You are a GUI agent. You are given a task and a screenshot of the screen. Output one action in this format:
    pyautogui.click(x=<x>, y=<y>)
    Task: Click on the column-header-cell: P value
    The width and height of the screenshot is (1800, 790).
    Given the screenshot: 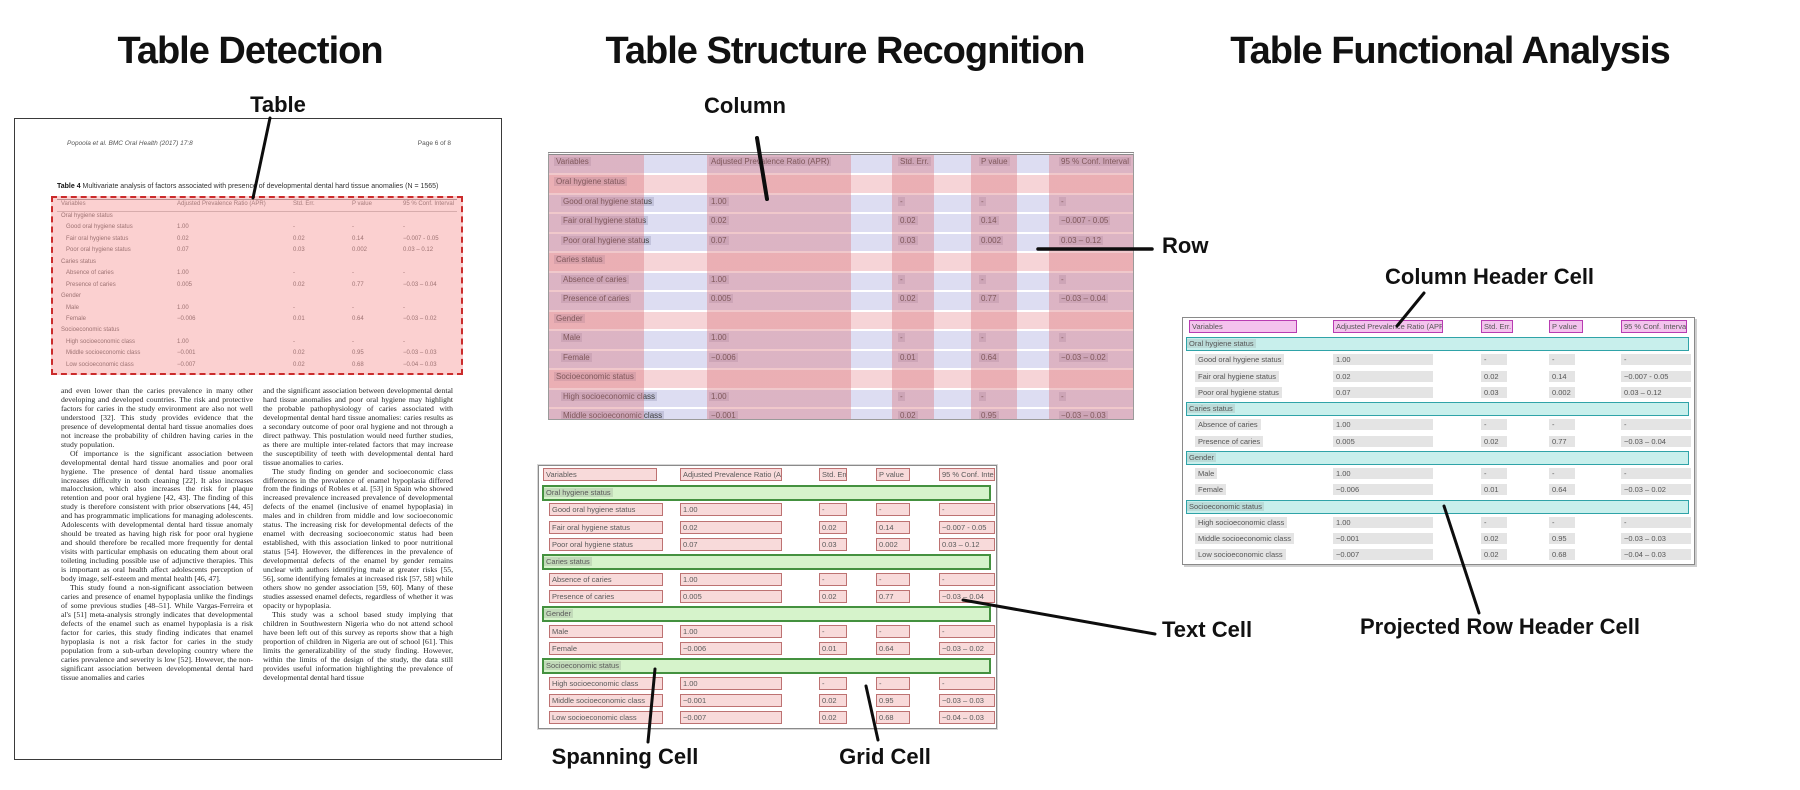 What is the action you would take?
    pyautogui.click(x=1566, y=326)
    